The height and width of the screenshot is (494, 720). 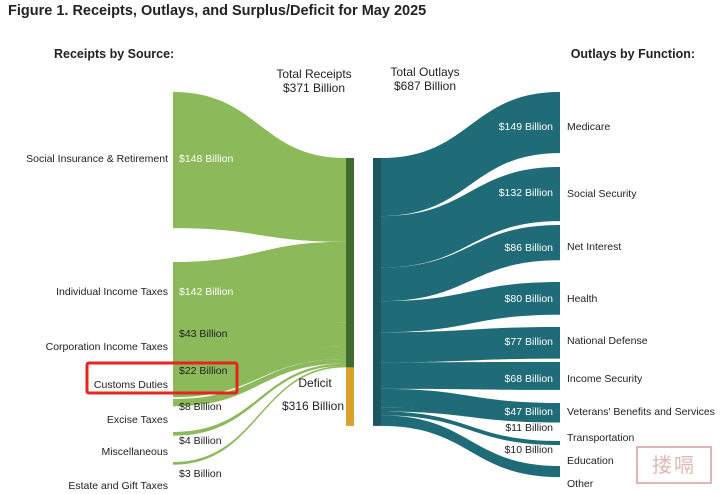 I want to click on receipt-flow-miscellaneous, so click(x=259, y=399).